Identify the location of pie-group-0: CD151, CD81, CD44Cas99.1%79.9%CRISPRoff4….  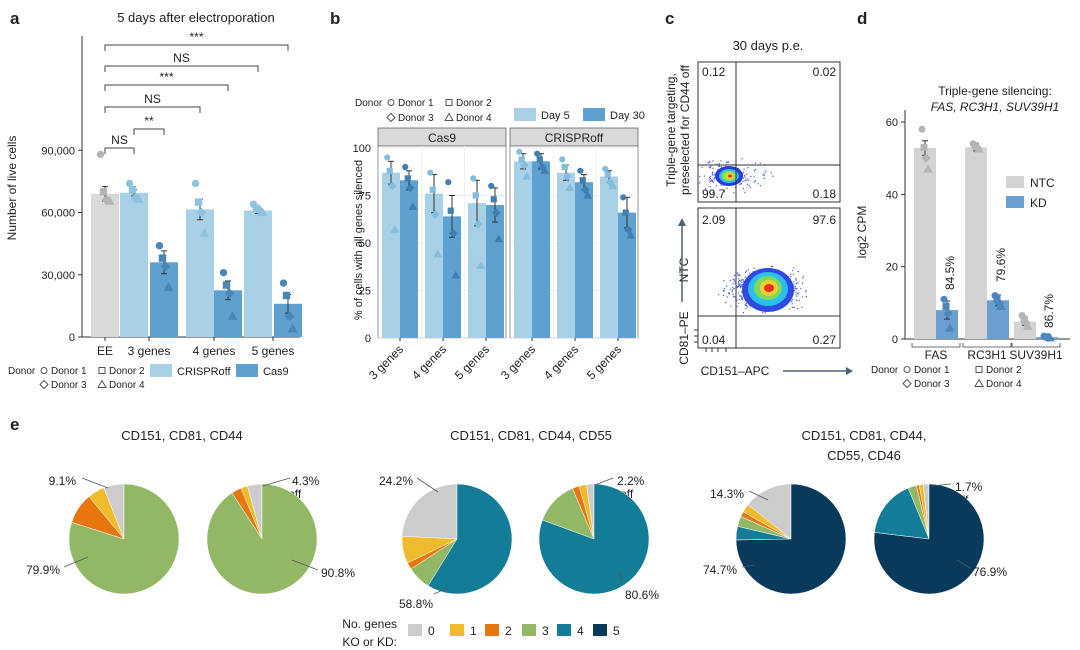
(190, 511).